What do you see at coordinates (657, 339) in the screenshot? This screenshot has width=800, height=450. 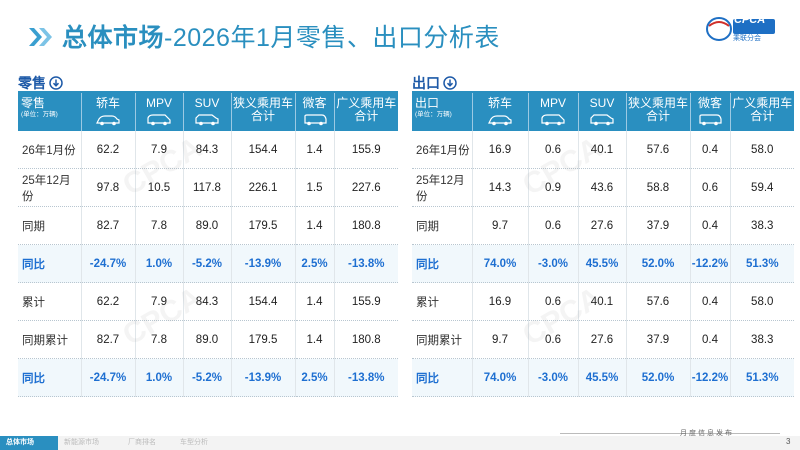 I see `table-cell: 37.9` at bounding box center [657, 339].